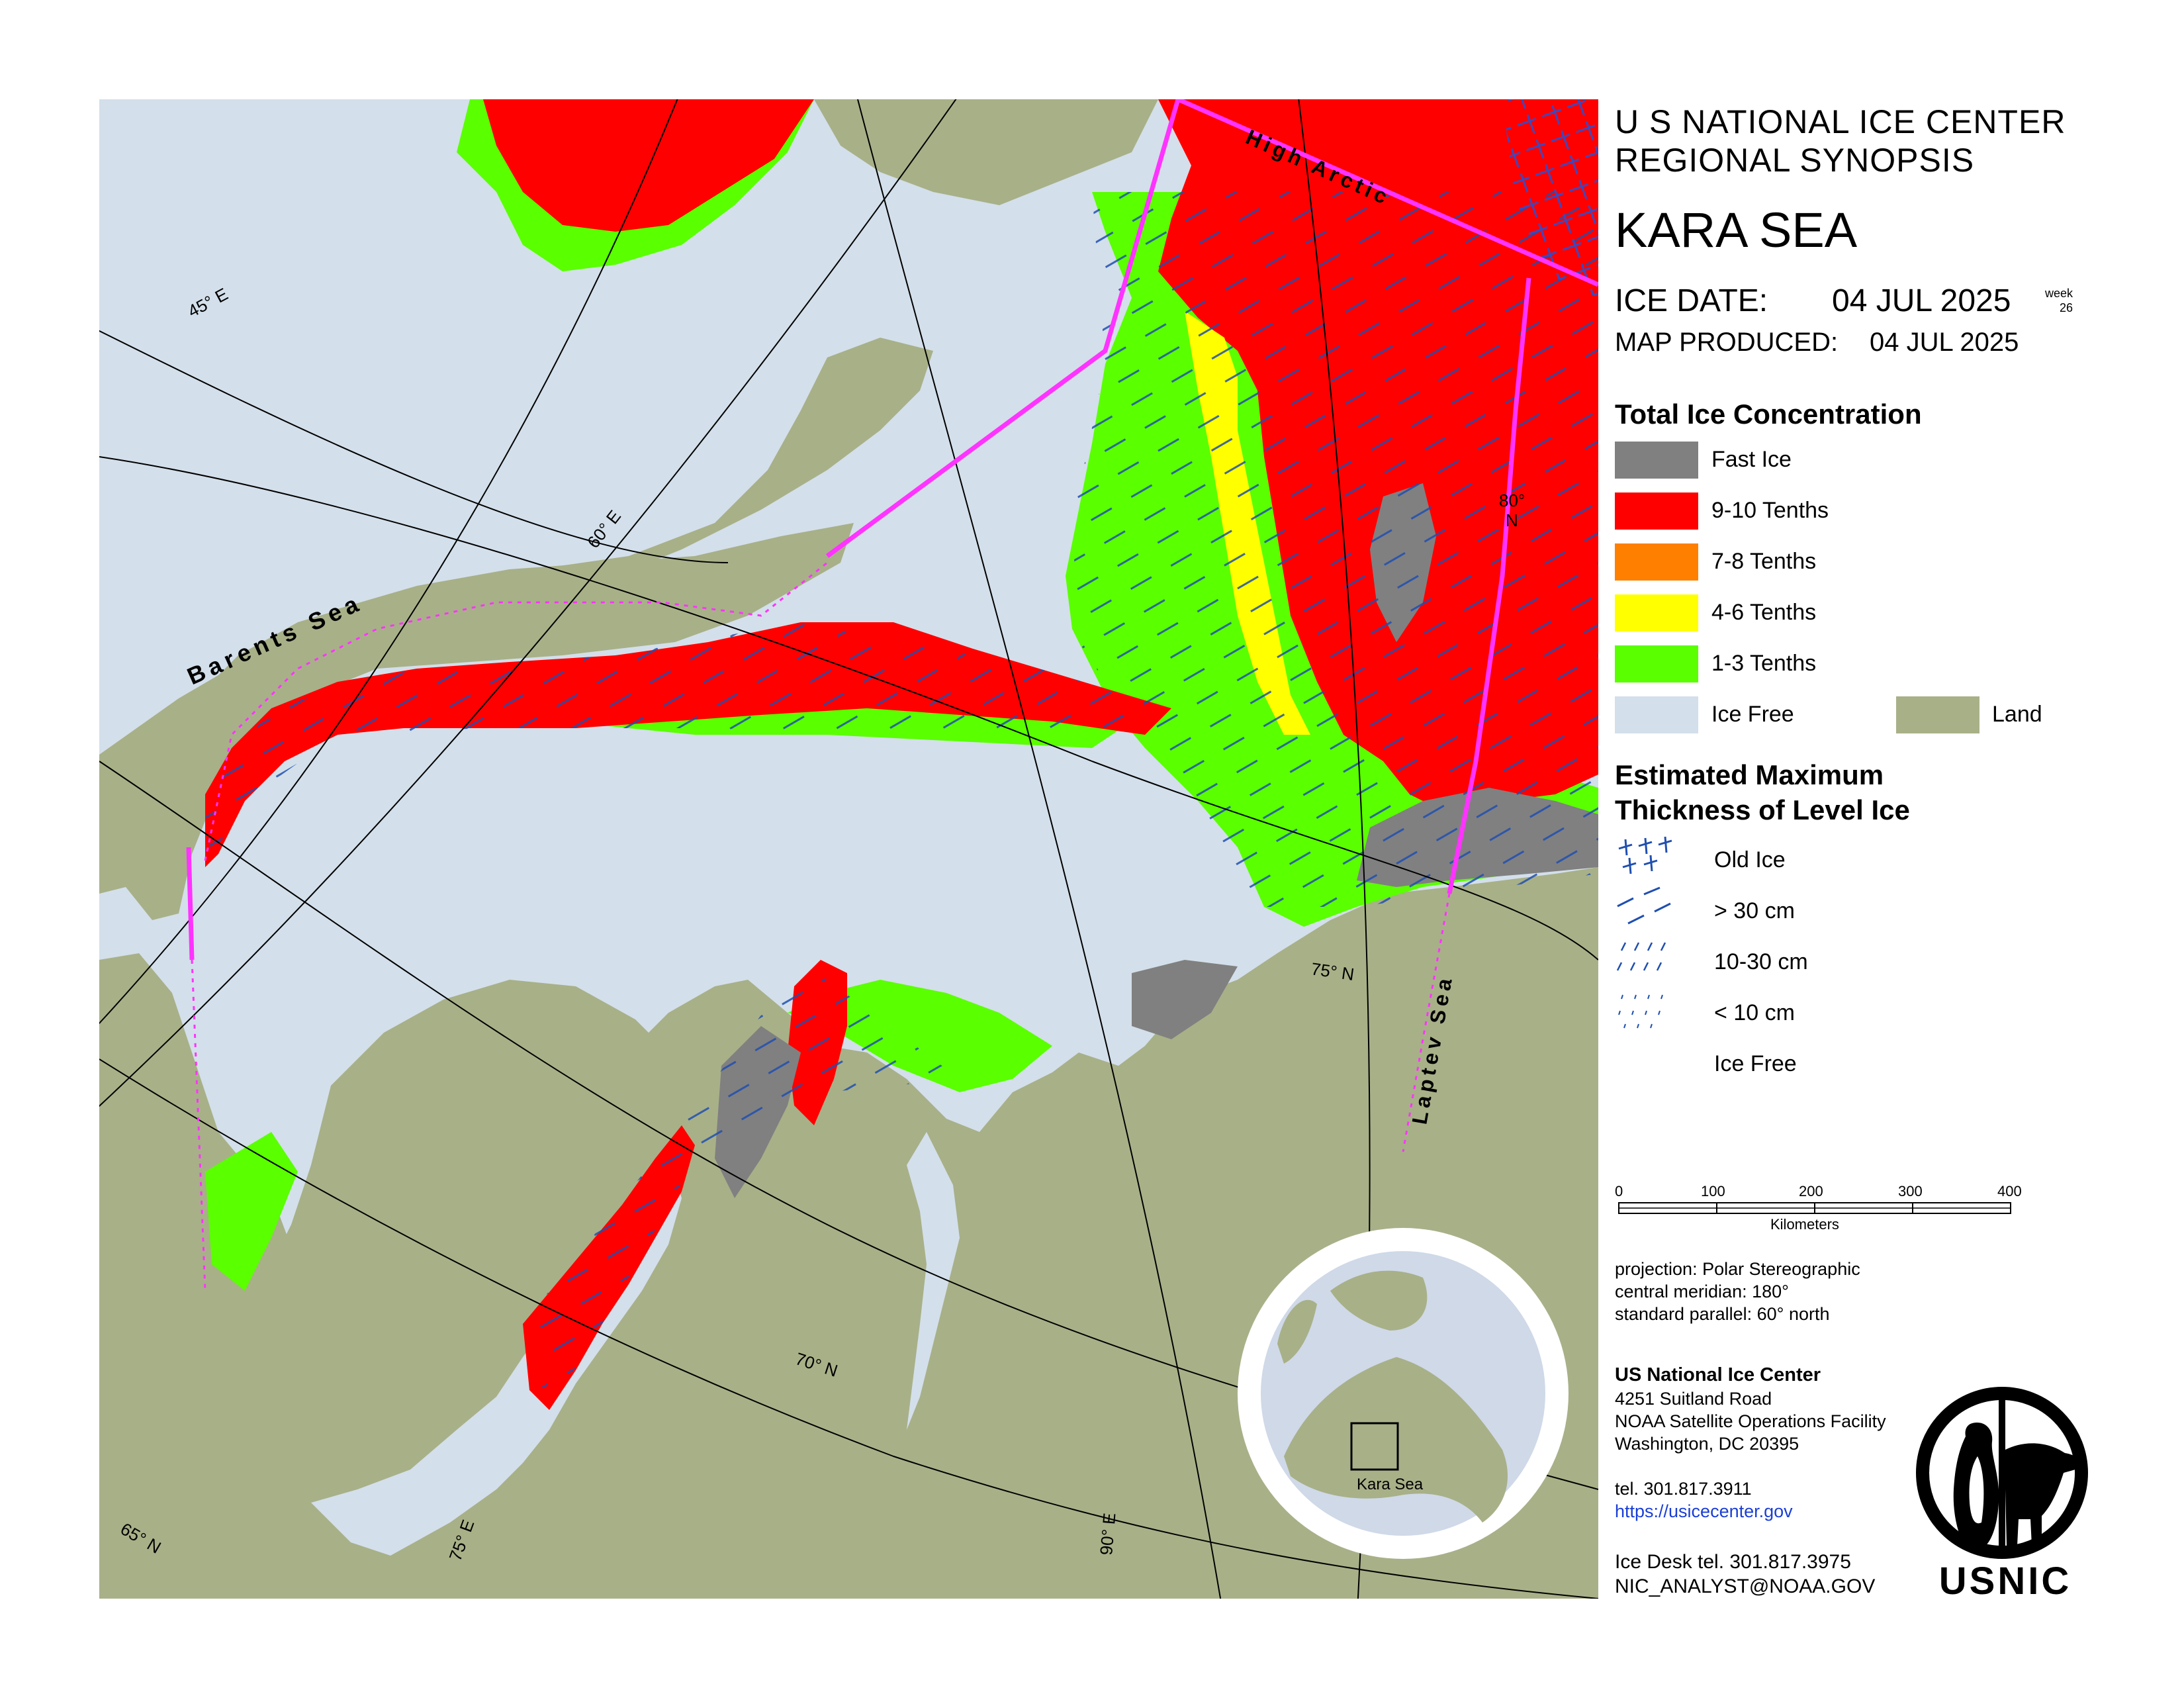 The width and height of the screenshot is (2184, 1688). Describe the element at coordinates (1738, 1269) in the screenshot. I see `projection-line1: projection: Polar Stereographic` at that location.